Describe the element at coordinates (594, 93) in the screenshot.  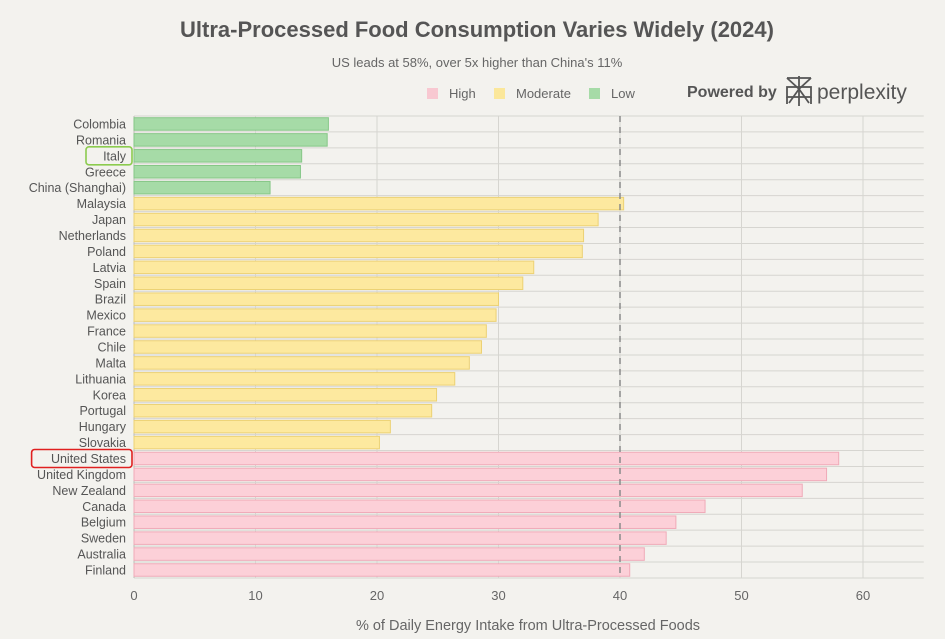
I see `legend-swatch-low` at that location.